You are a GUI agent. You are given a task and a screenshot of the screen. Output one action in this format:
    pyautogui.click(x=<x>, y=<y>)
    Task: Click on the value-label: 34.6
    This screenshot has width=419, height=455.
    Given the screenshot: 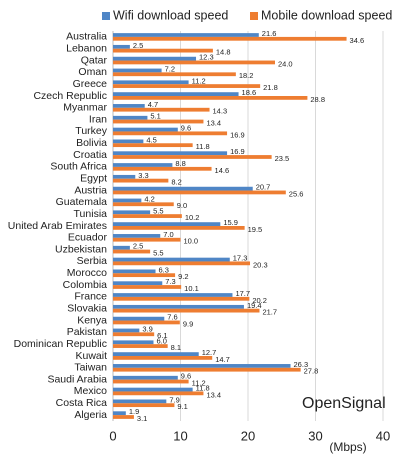 What is the action you would take?
    pyautogui.click(x=357, y=40)
    